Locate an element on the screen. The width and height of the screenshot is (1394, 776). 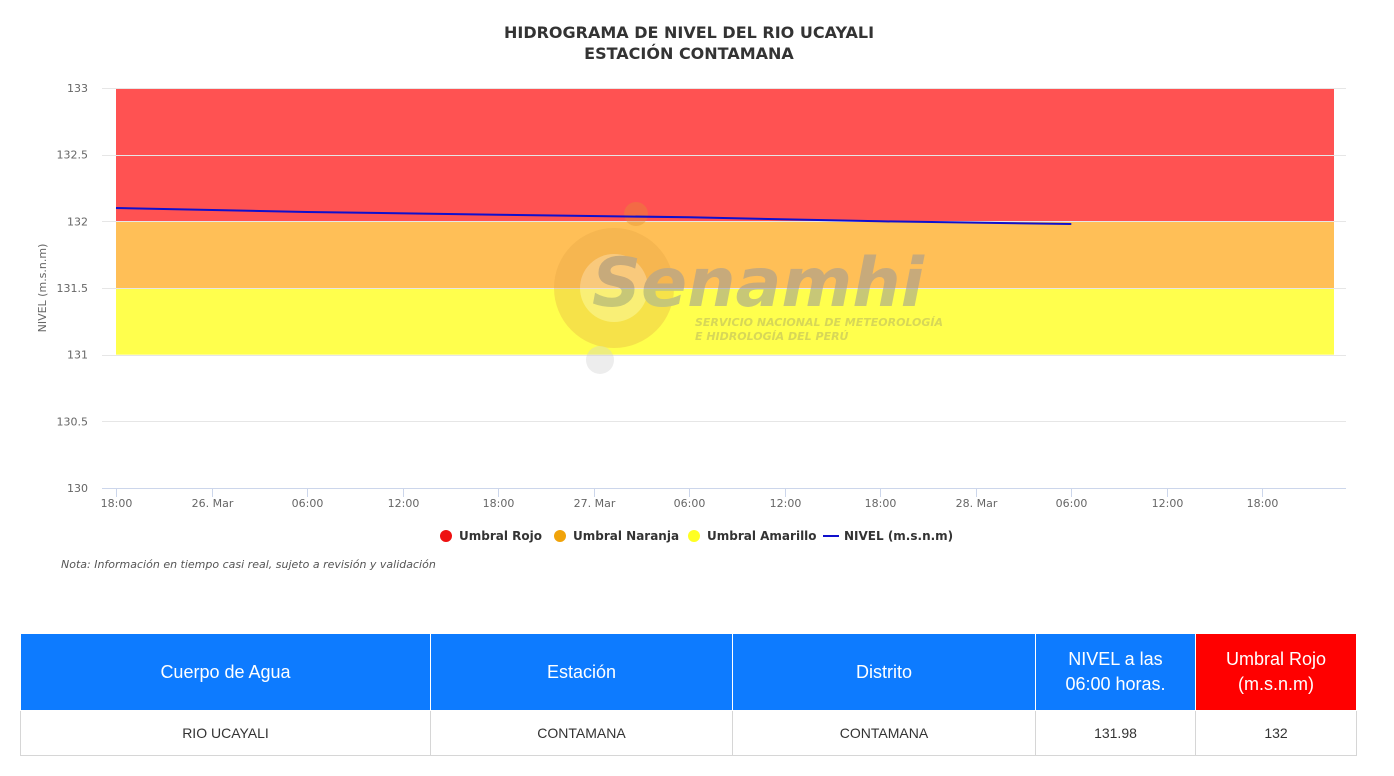
legend-item-umbral-rojo: Umbral Rojo is located at coordinates (491, 536).